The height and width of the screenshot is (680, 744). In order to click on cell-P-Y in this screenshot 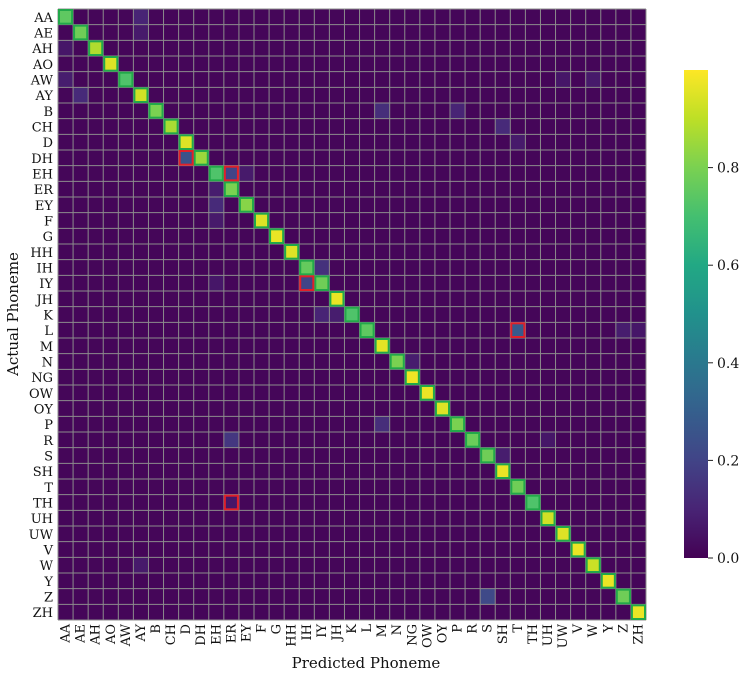, I will do `click(608, 424)`.